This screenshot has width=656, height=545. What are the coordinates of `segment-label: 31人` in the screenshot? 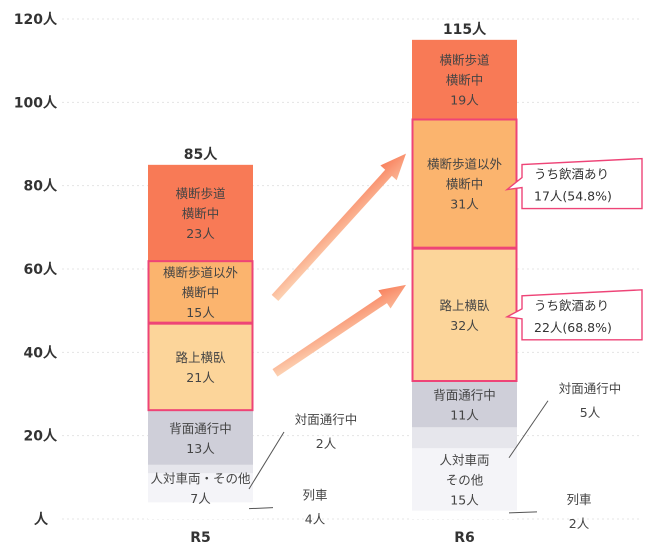 It's located at (464, 204).